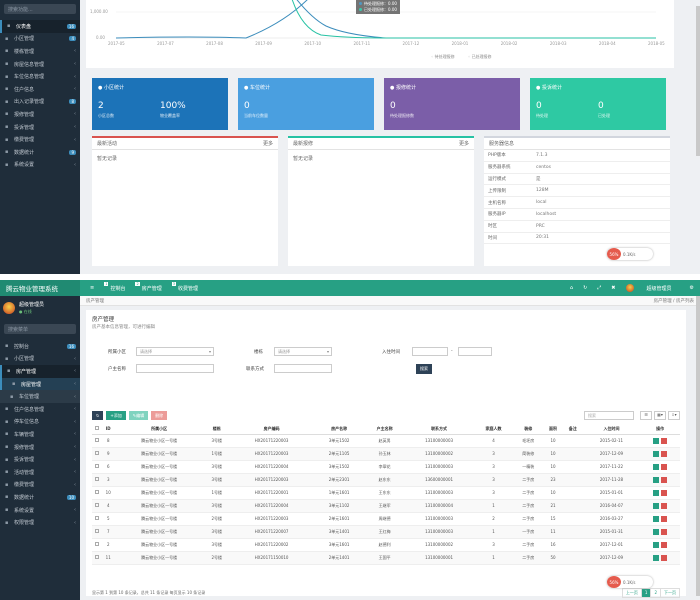  I want to click on network-speed-badge: 56% 0.1K/s, so click(630, 254).